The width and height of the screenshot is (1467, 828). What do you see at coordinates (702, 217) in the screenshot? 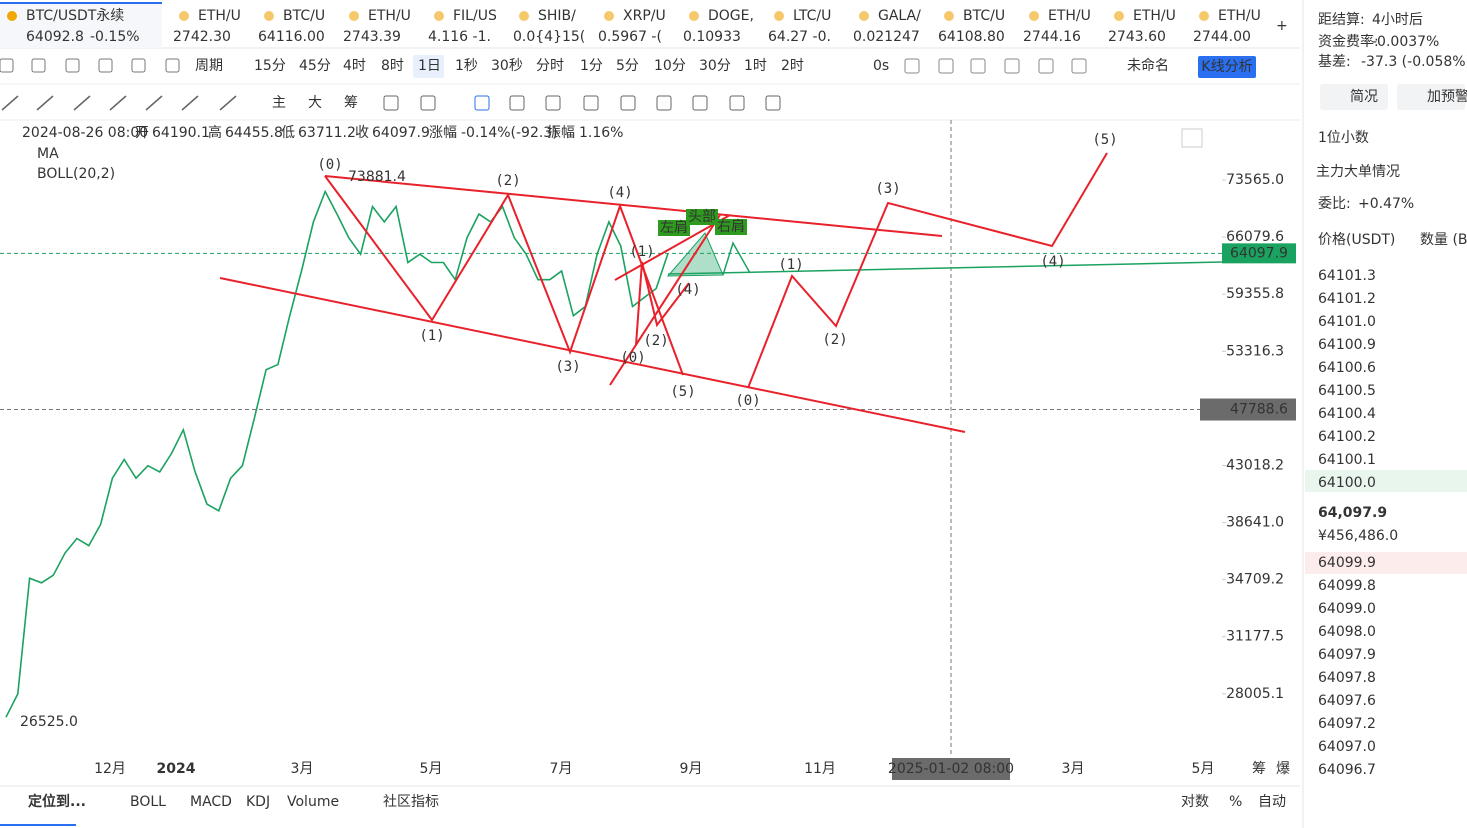
I see `pattern-label: 头部` at bounding box center [702, 217].